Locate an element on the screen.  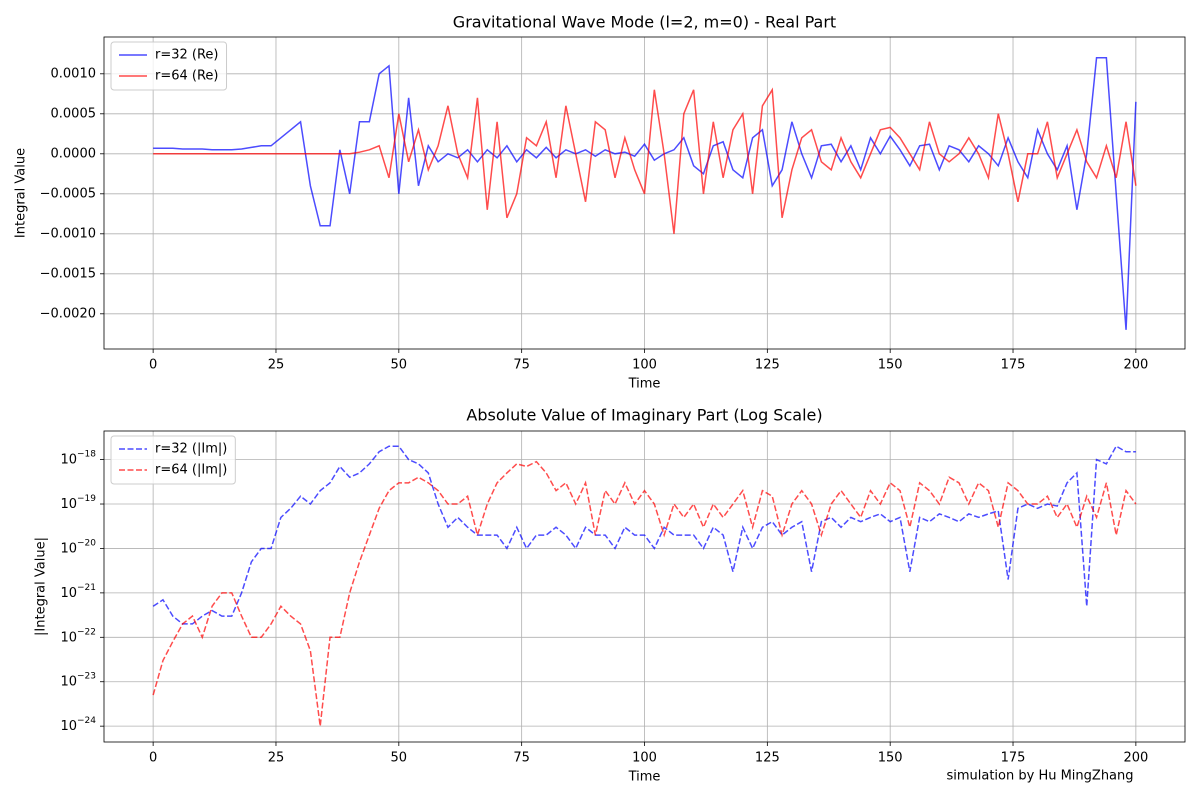
legend-label: r=64 (|Im|) is located at coordinates (191, 470).